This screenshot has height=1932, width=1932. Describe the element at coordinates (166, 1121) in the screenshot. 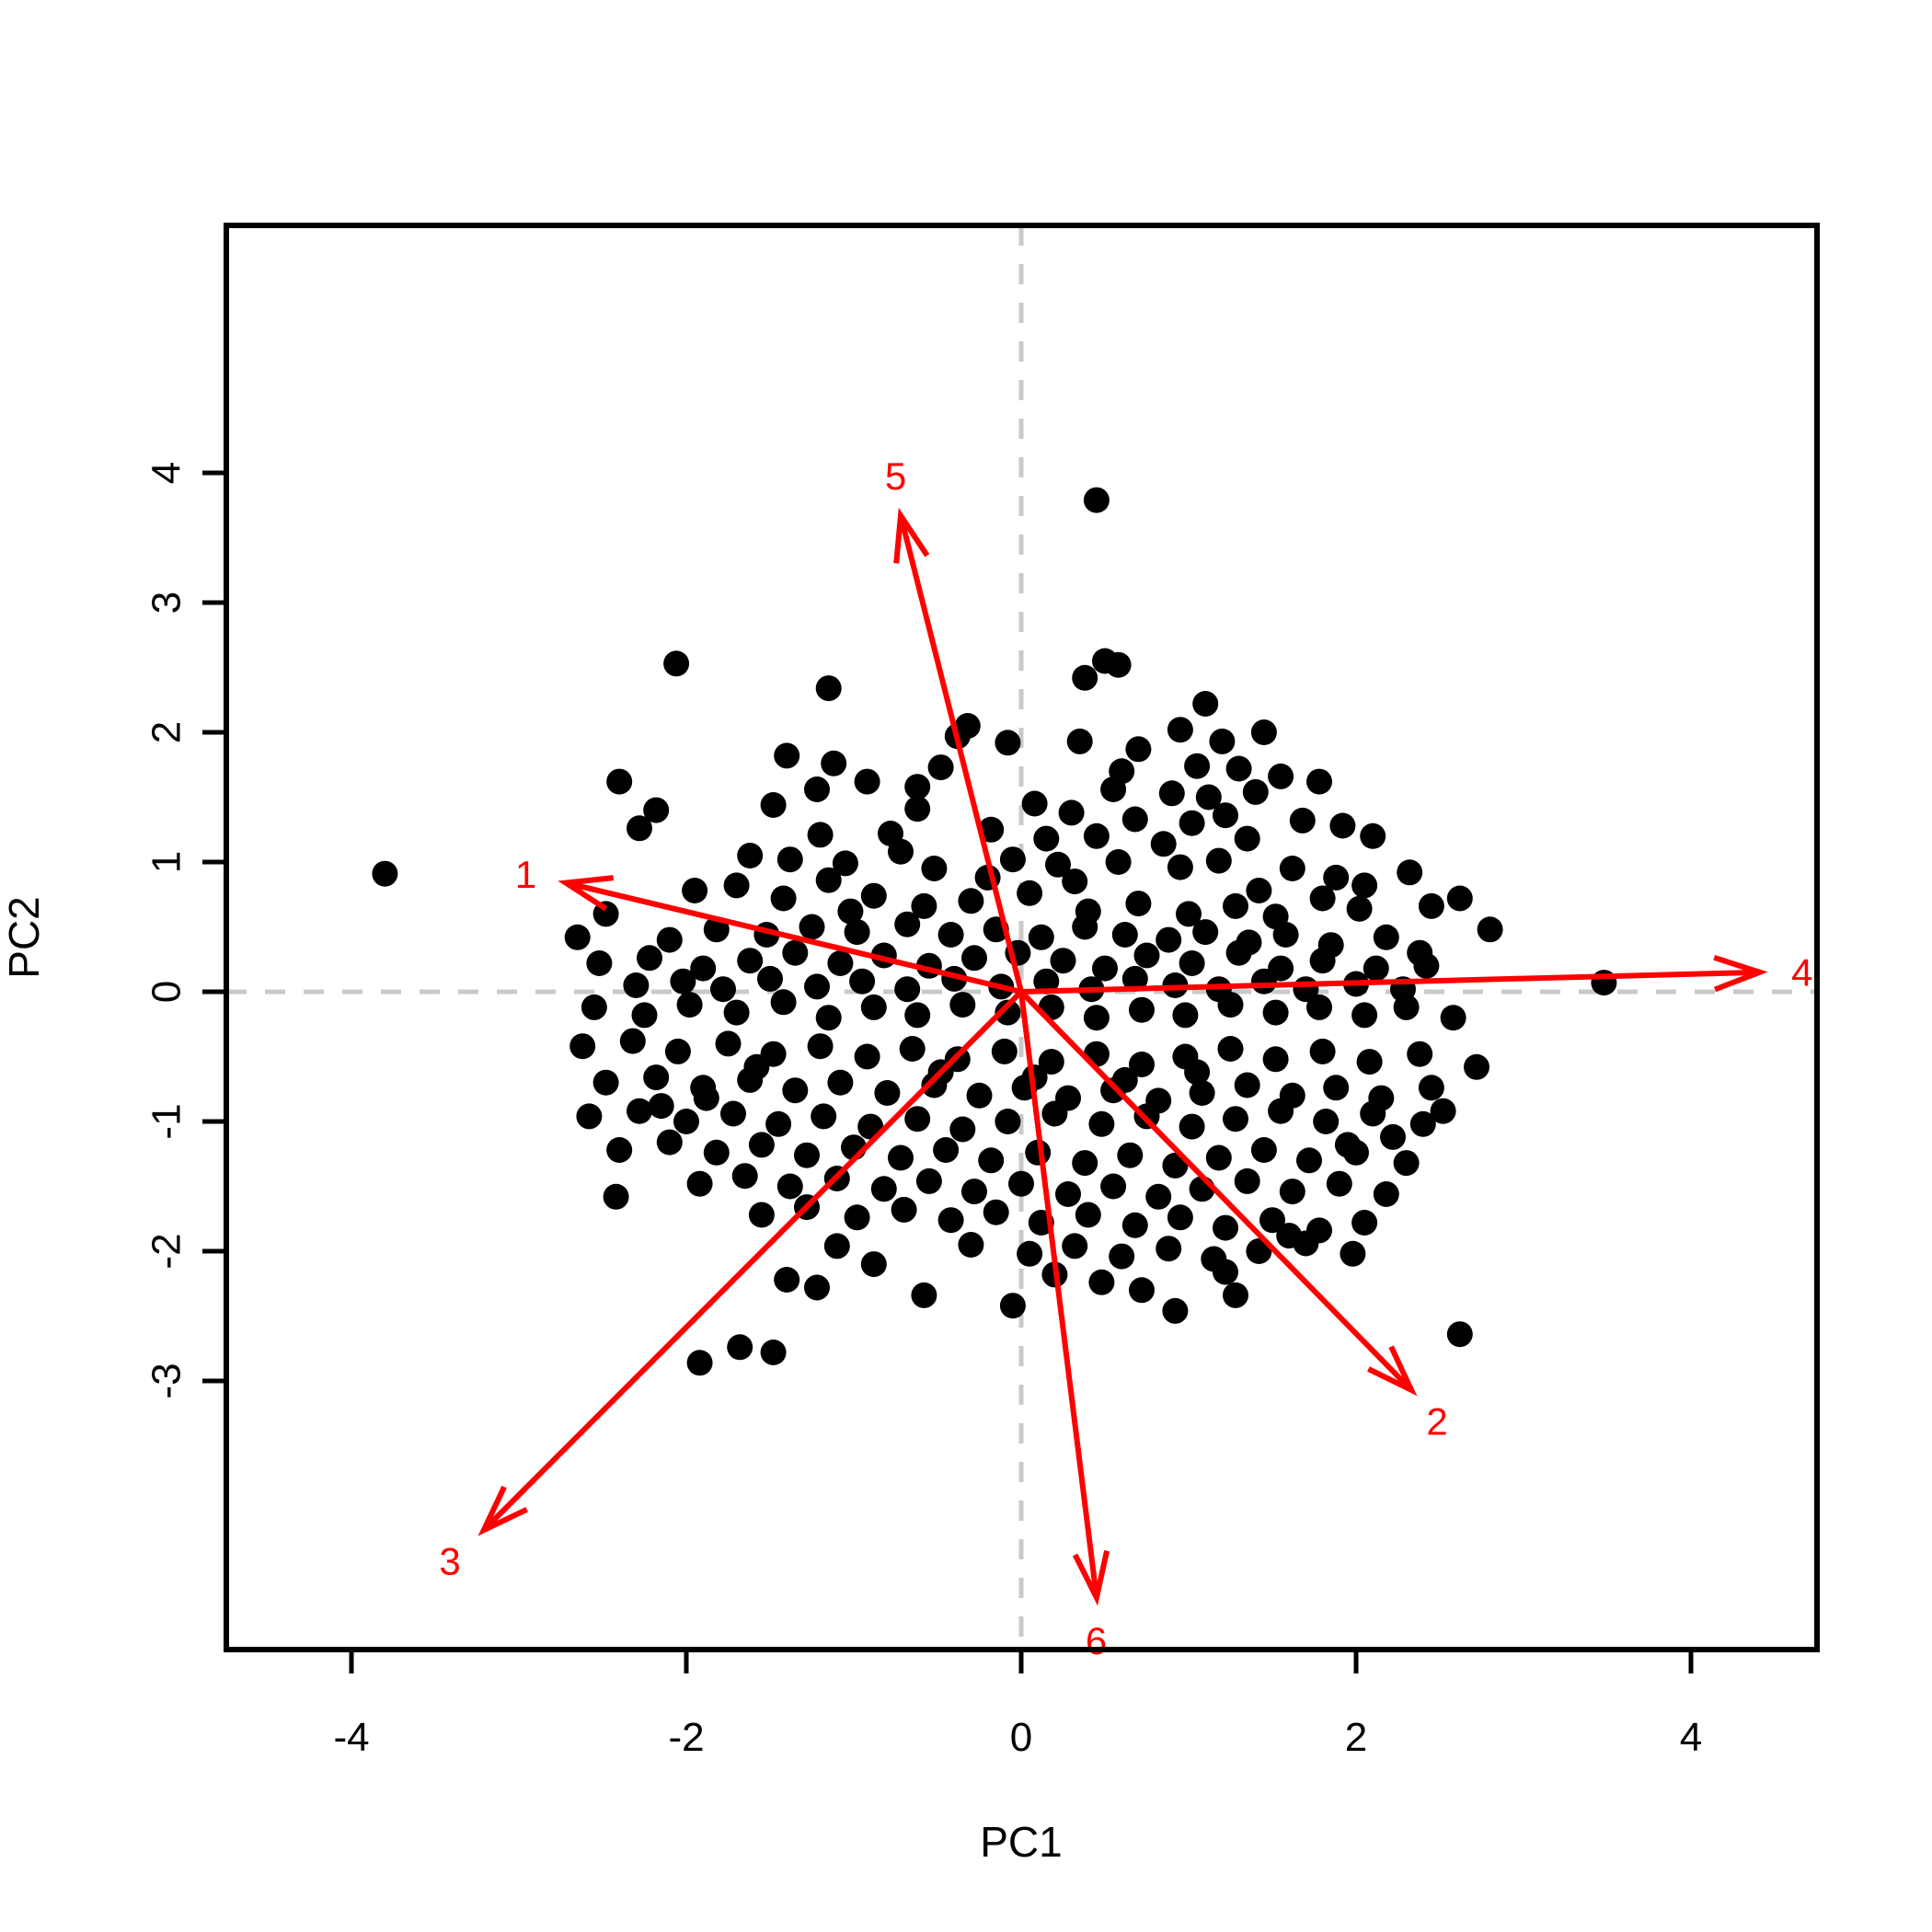

I see `y-tick-label: -1` at that location.